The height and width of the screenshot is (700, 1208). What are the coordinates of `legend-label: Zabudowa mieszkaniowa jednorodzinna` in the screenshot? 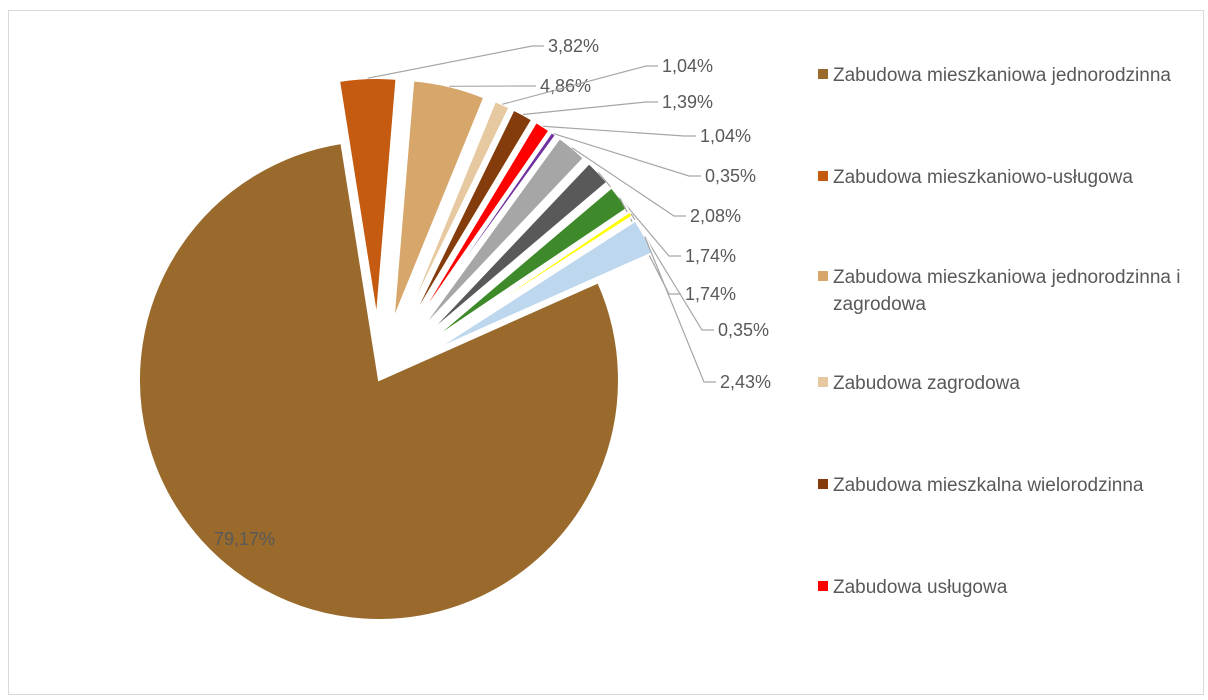 It's located at (1002, 75).